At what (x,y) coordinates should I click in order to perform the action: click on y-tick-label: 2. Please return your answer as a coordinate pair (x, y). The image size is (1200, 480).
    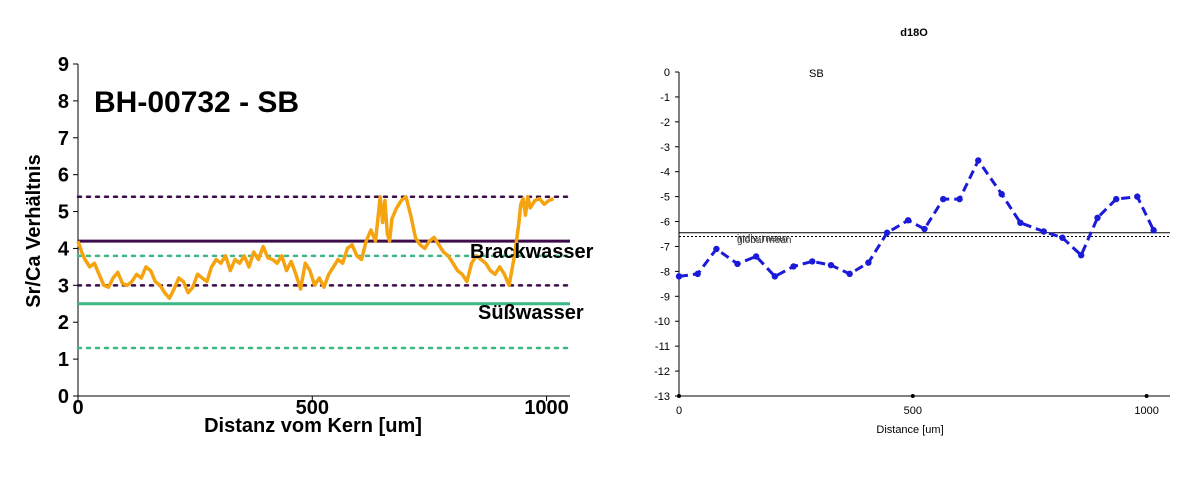
    Looking at the image, I should click on (63, 323).